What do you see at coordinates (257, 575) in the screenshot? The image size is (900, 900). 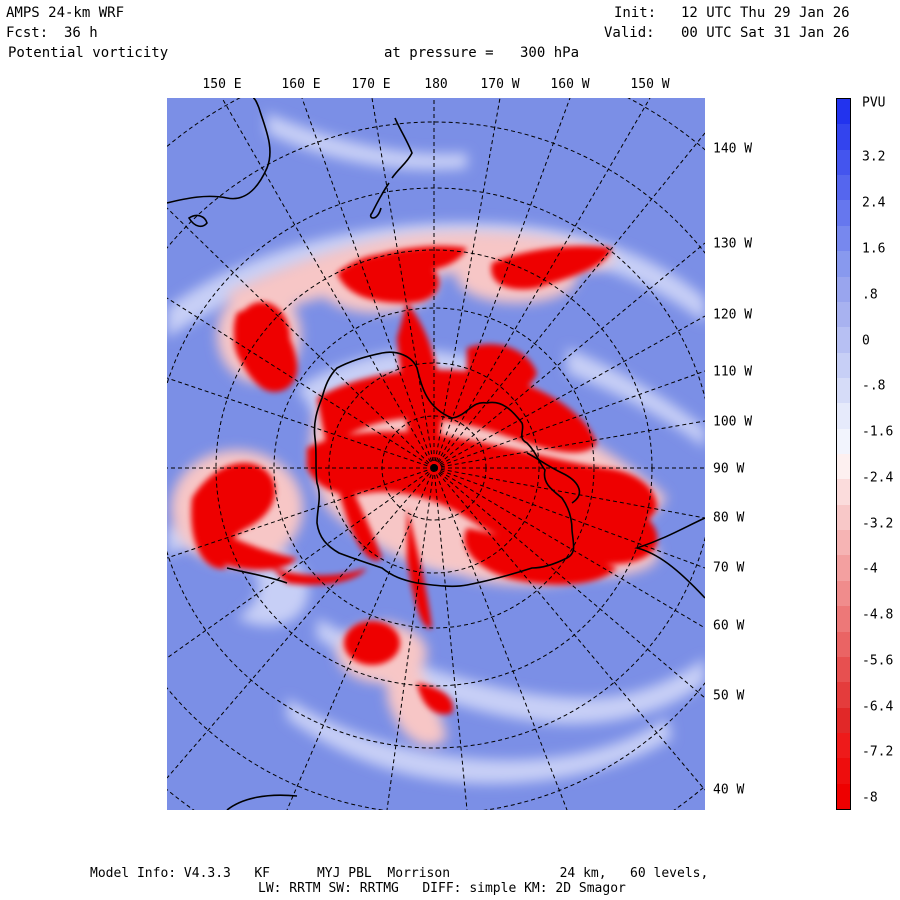 I see `antarctica-east-coast-south` at bounding box center [257, 575].